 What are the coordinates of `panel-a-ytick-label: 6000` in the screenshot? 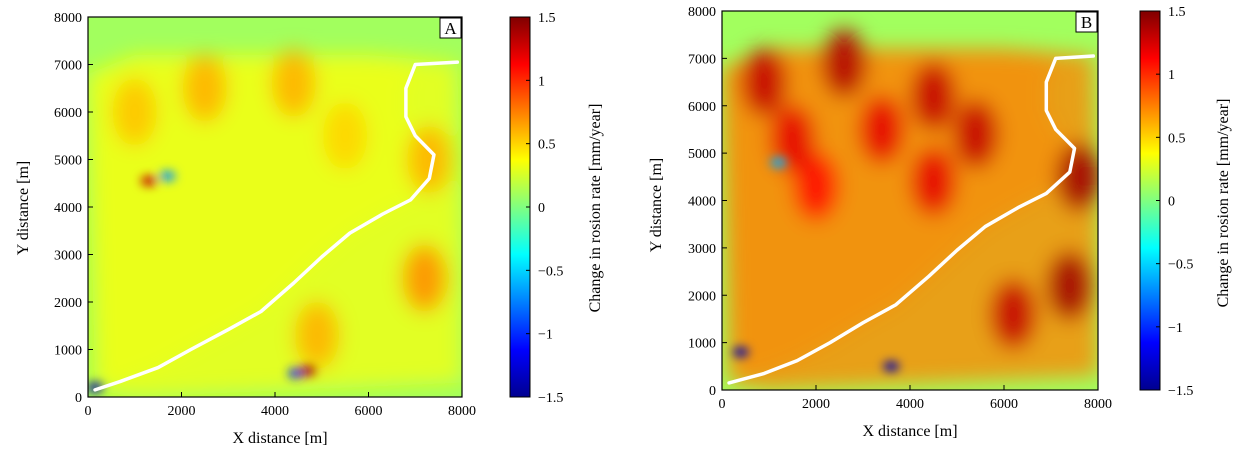 It's located at (68, 113).